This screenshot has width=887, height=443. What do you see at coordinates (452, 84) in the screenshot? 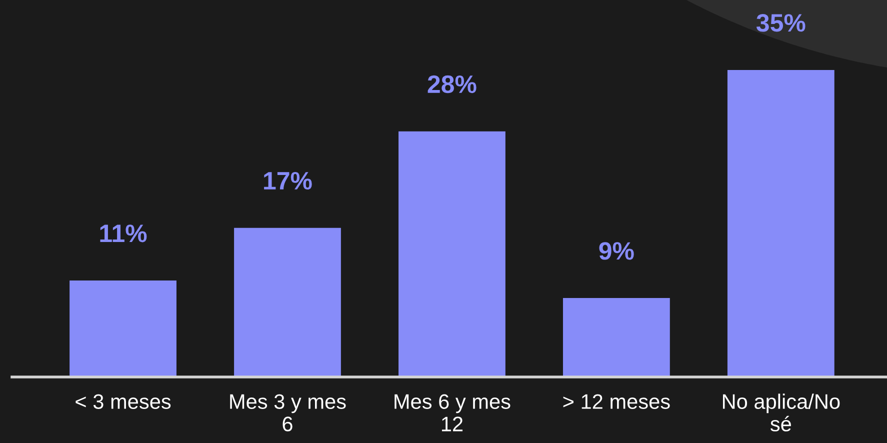
I see `data-label: 28%` at bounding box center [452, 84].